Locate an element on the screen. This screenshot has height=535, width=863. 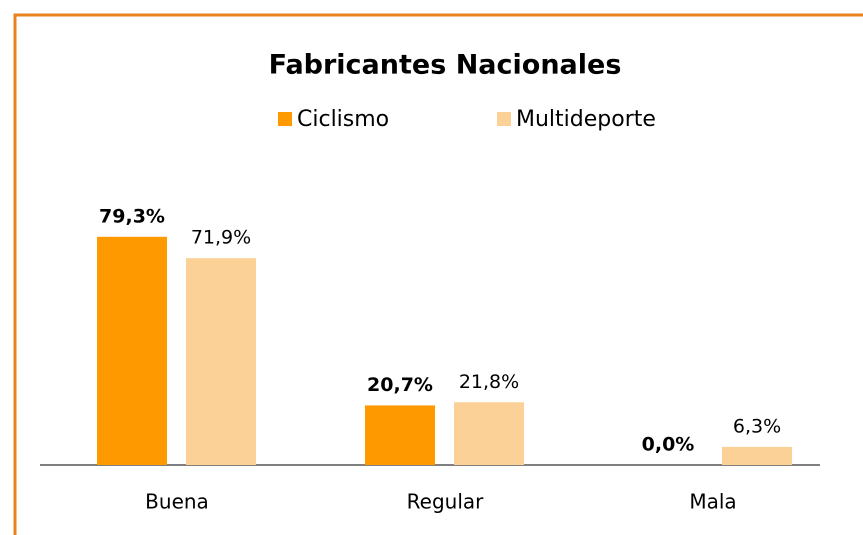
value-label: 0,0% is located at coordinates (668, 445).